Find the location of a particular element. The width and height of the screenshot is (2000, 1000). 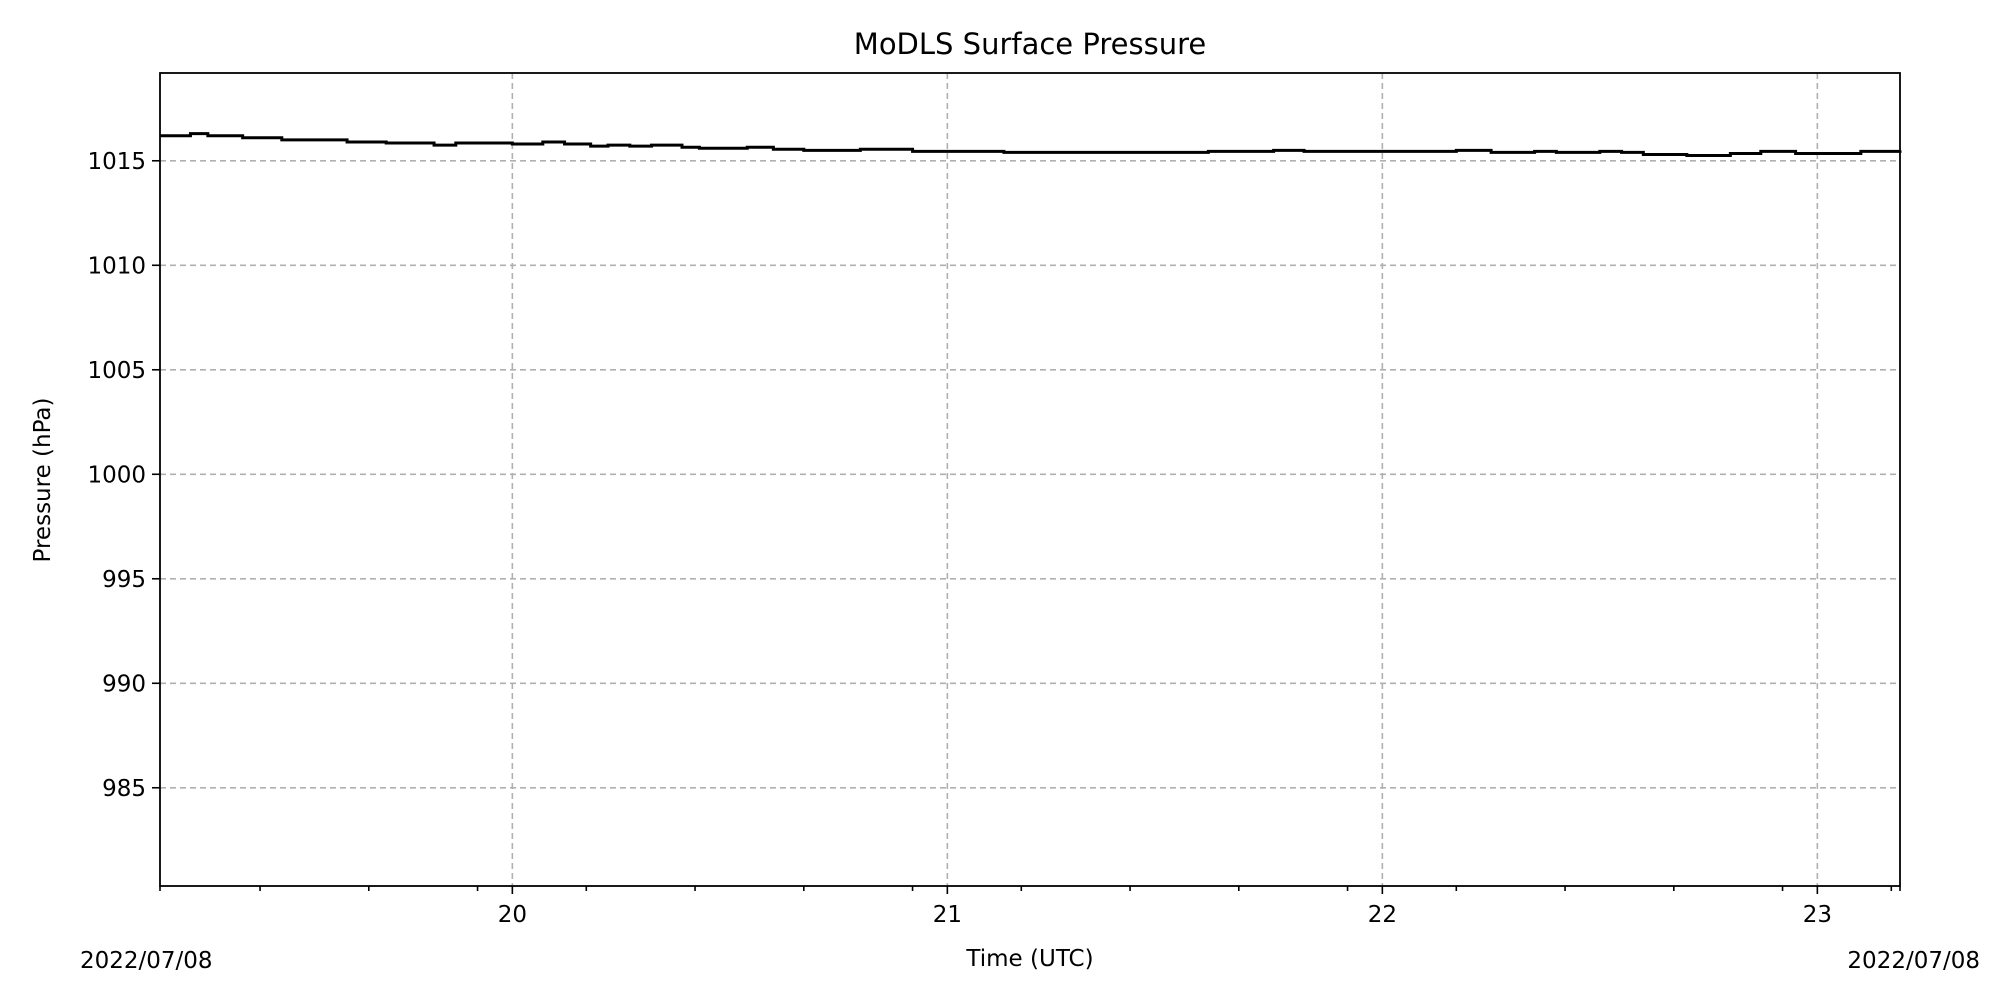

y-tick-label: 995 is located at coordinates (124, 580).